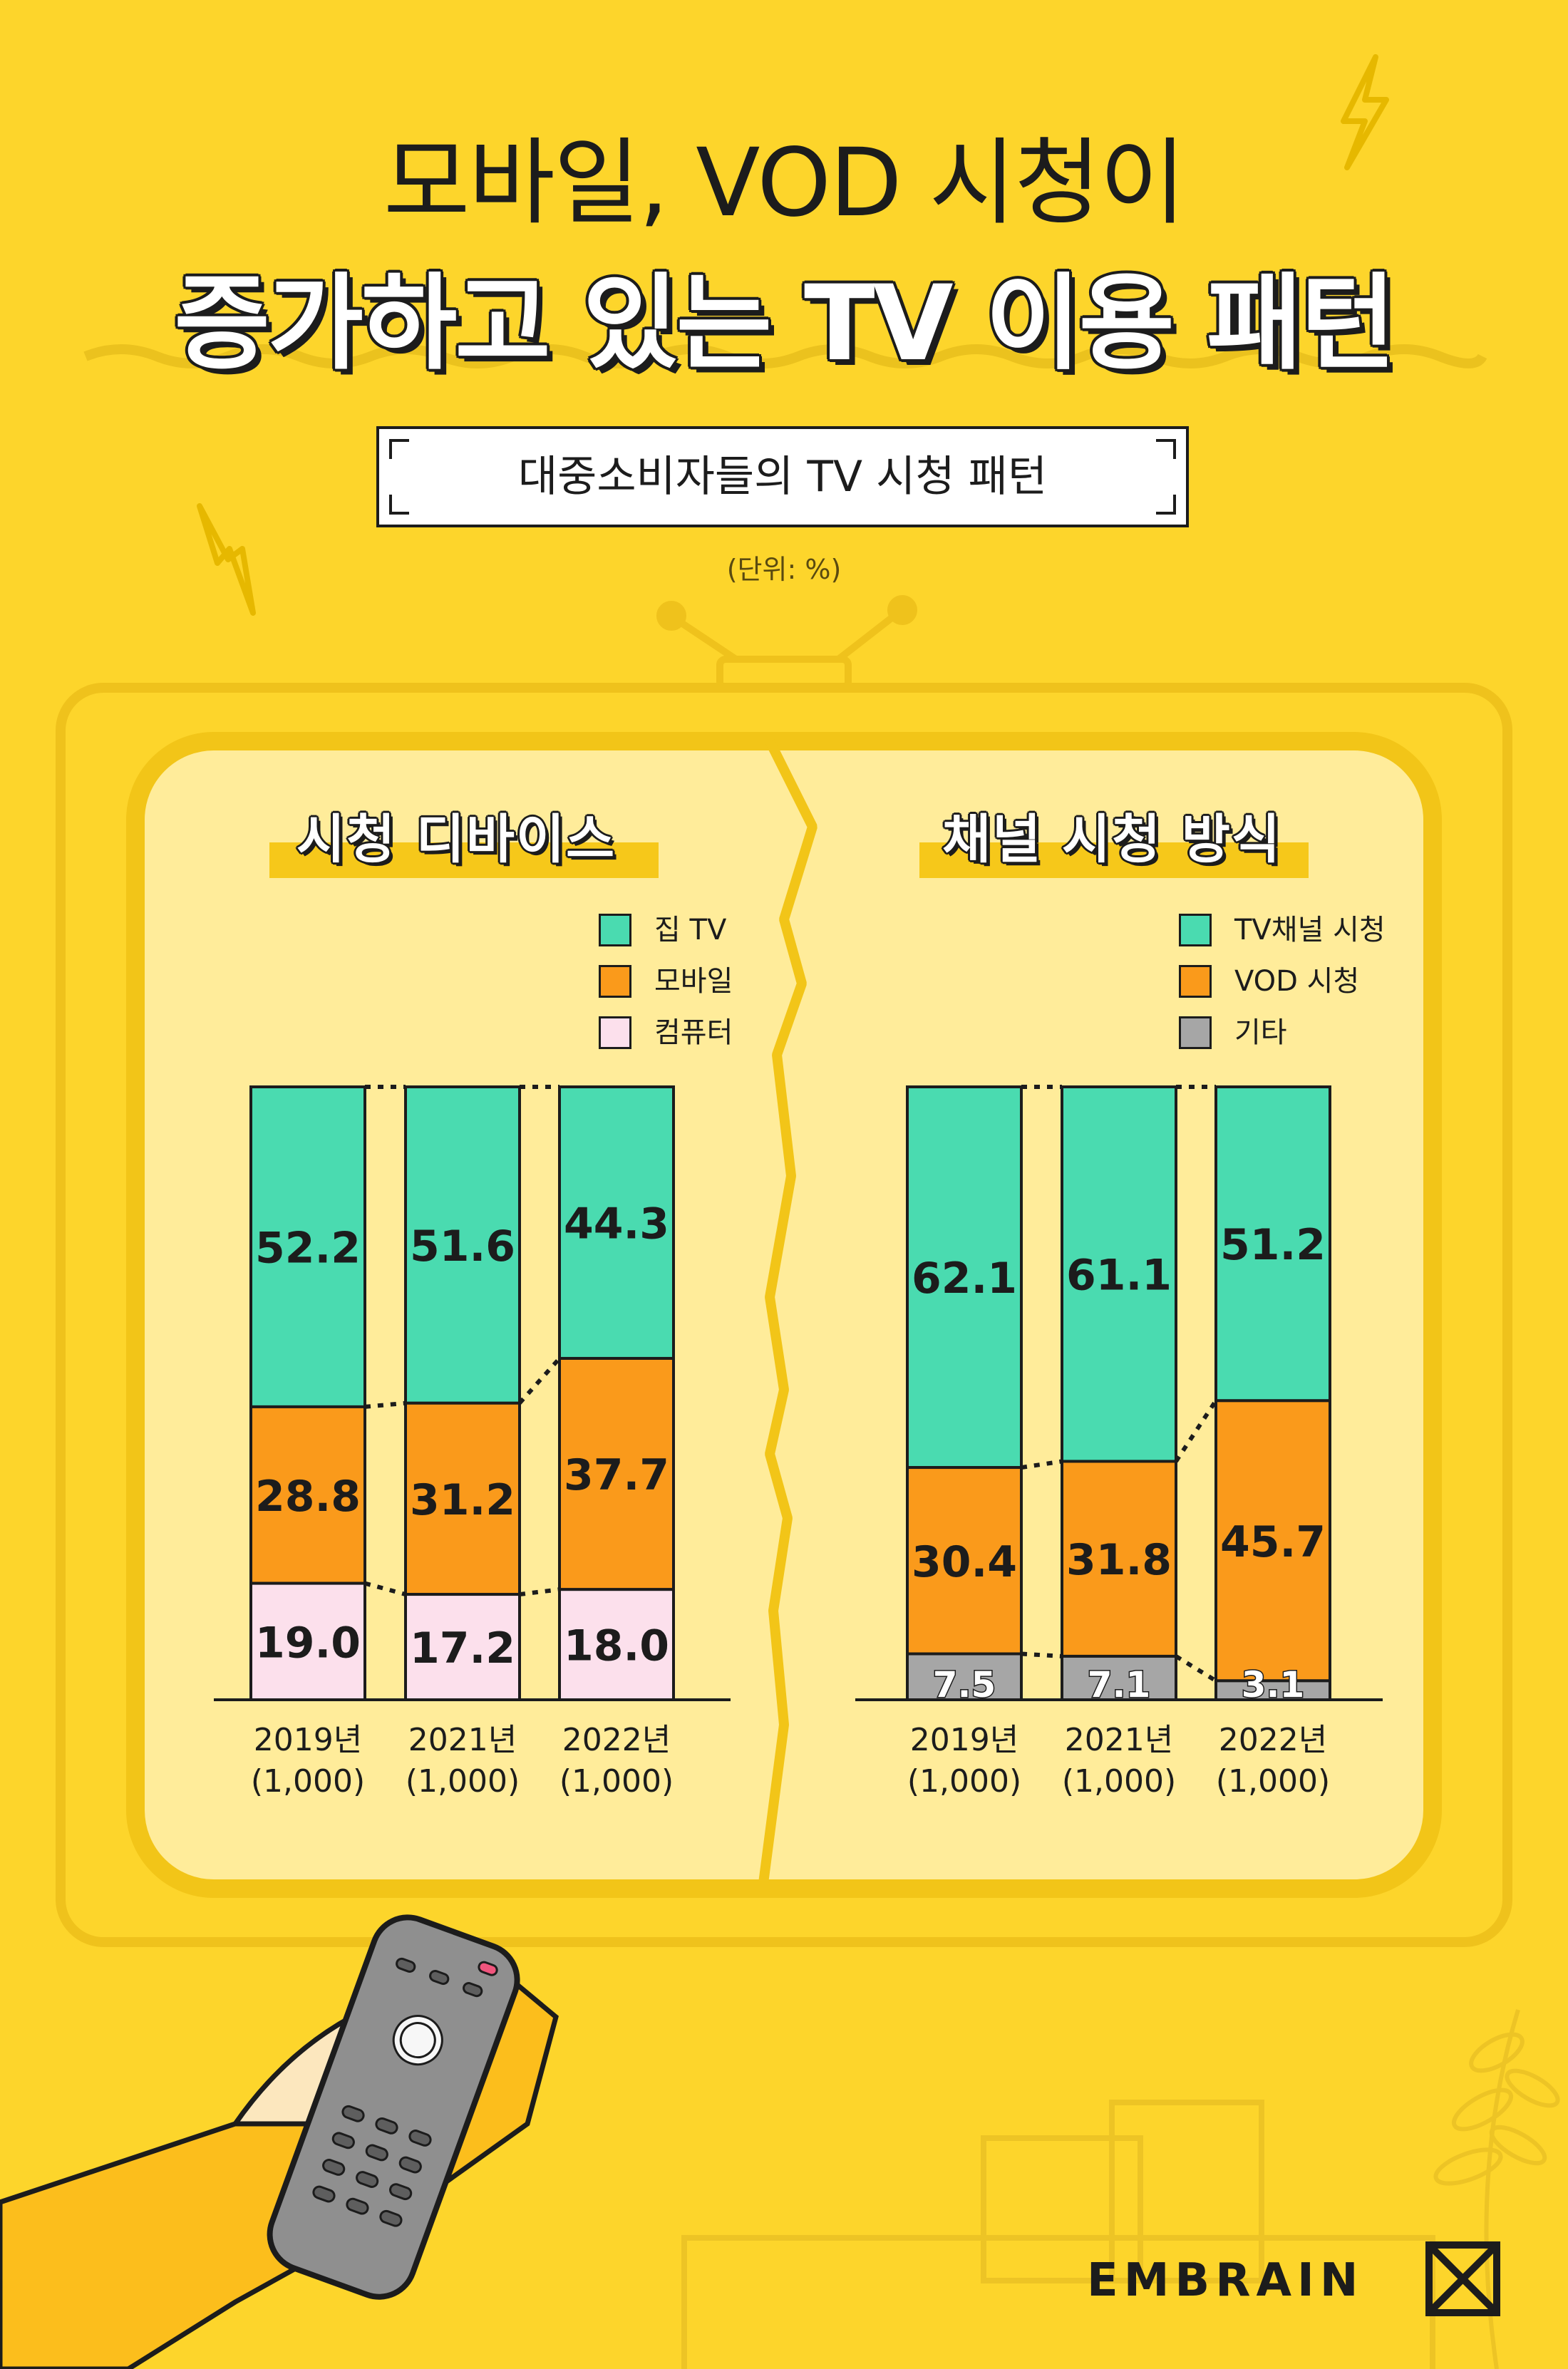  I want to click on data-label: 52.2, so click(308, 1248).